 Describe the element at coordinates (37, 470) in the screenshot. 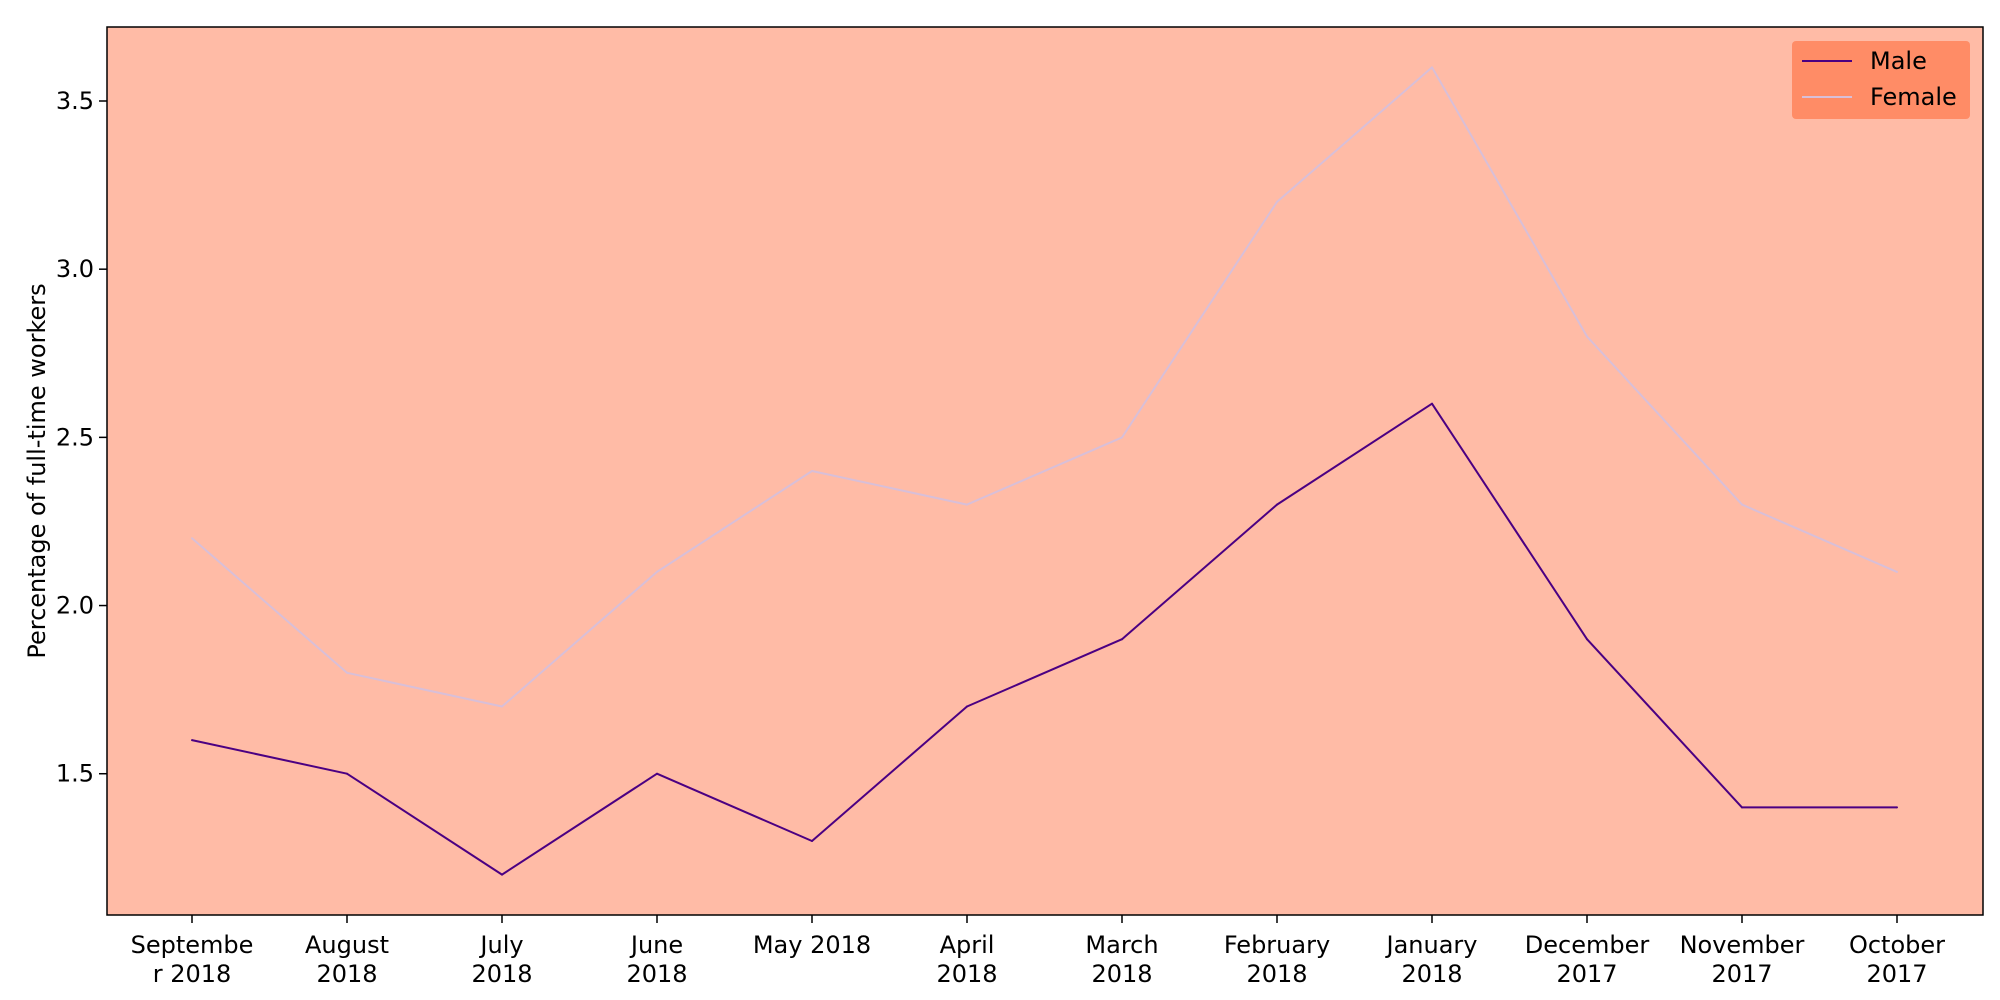

I see `y-axis-title: Percentage of full-time workers` at that location.